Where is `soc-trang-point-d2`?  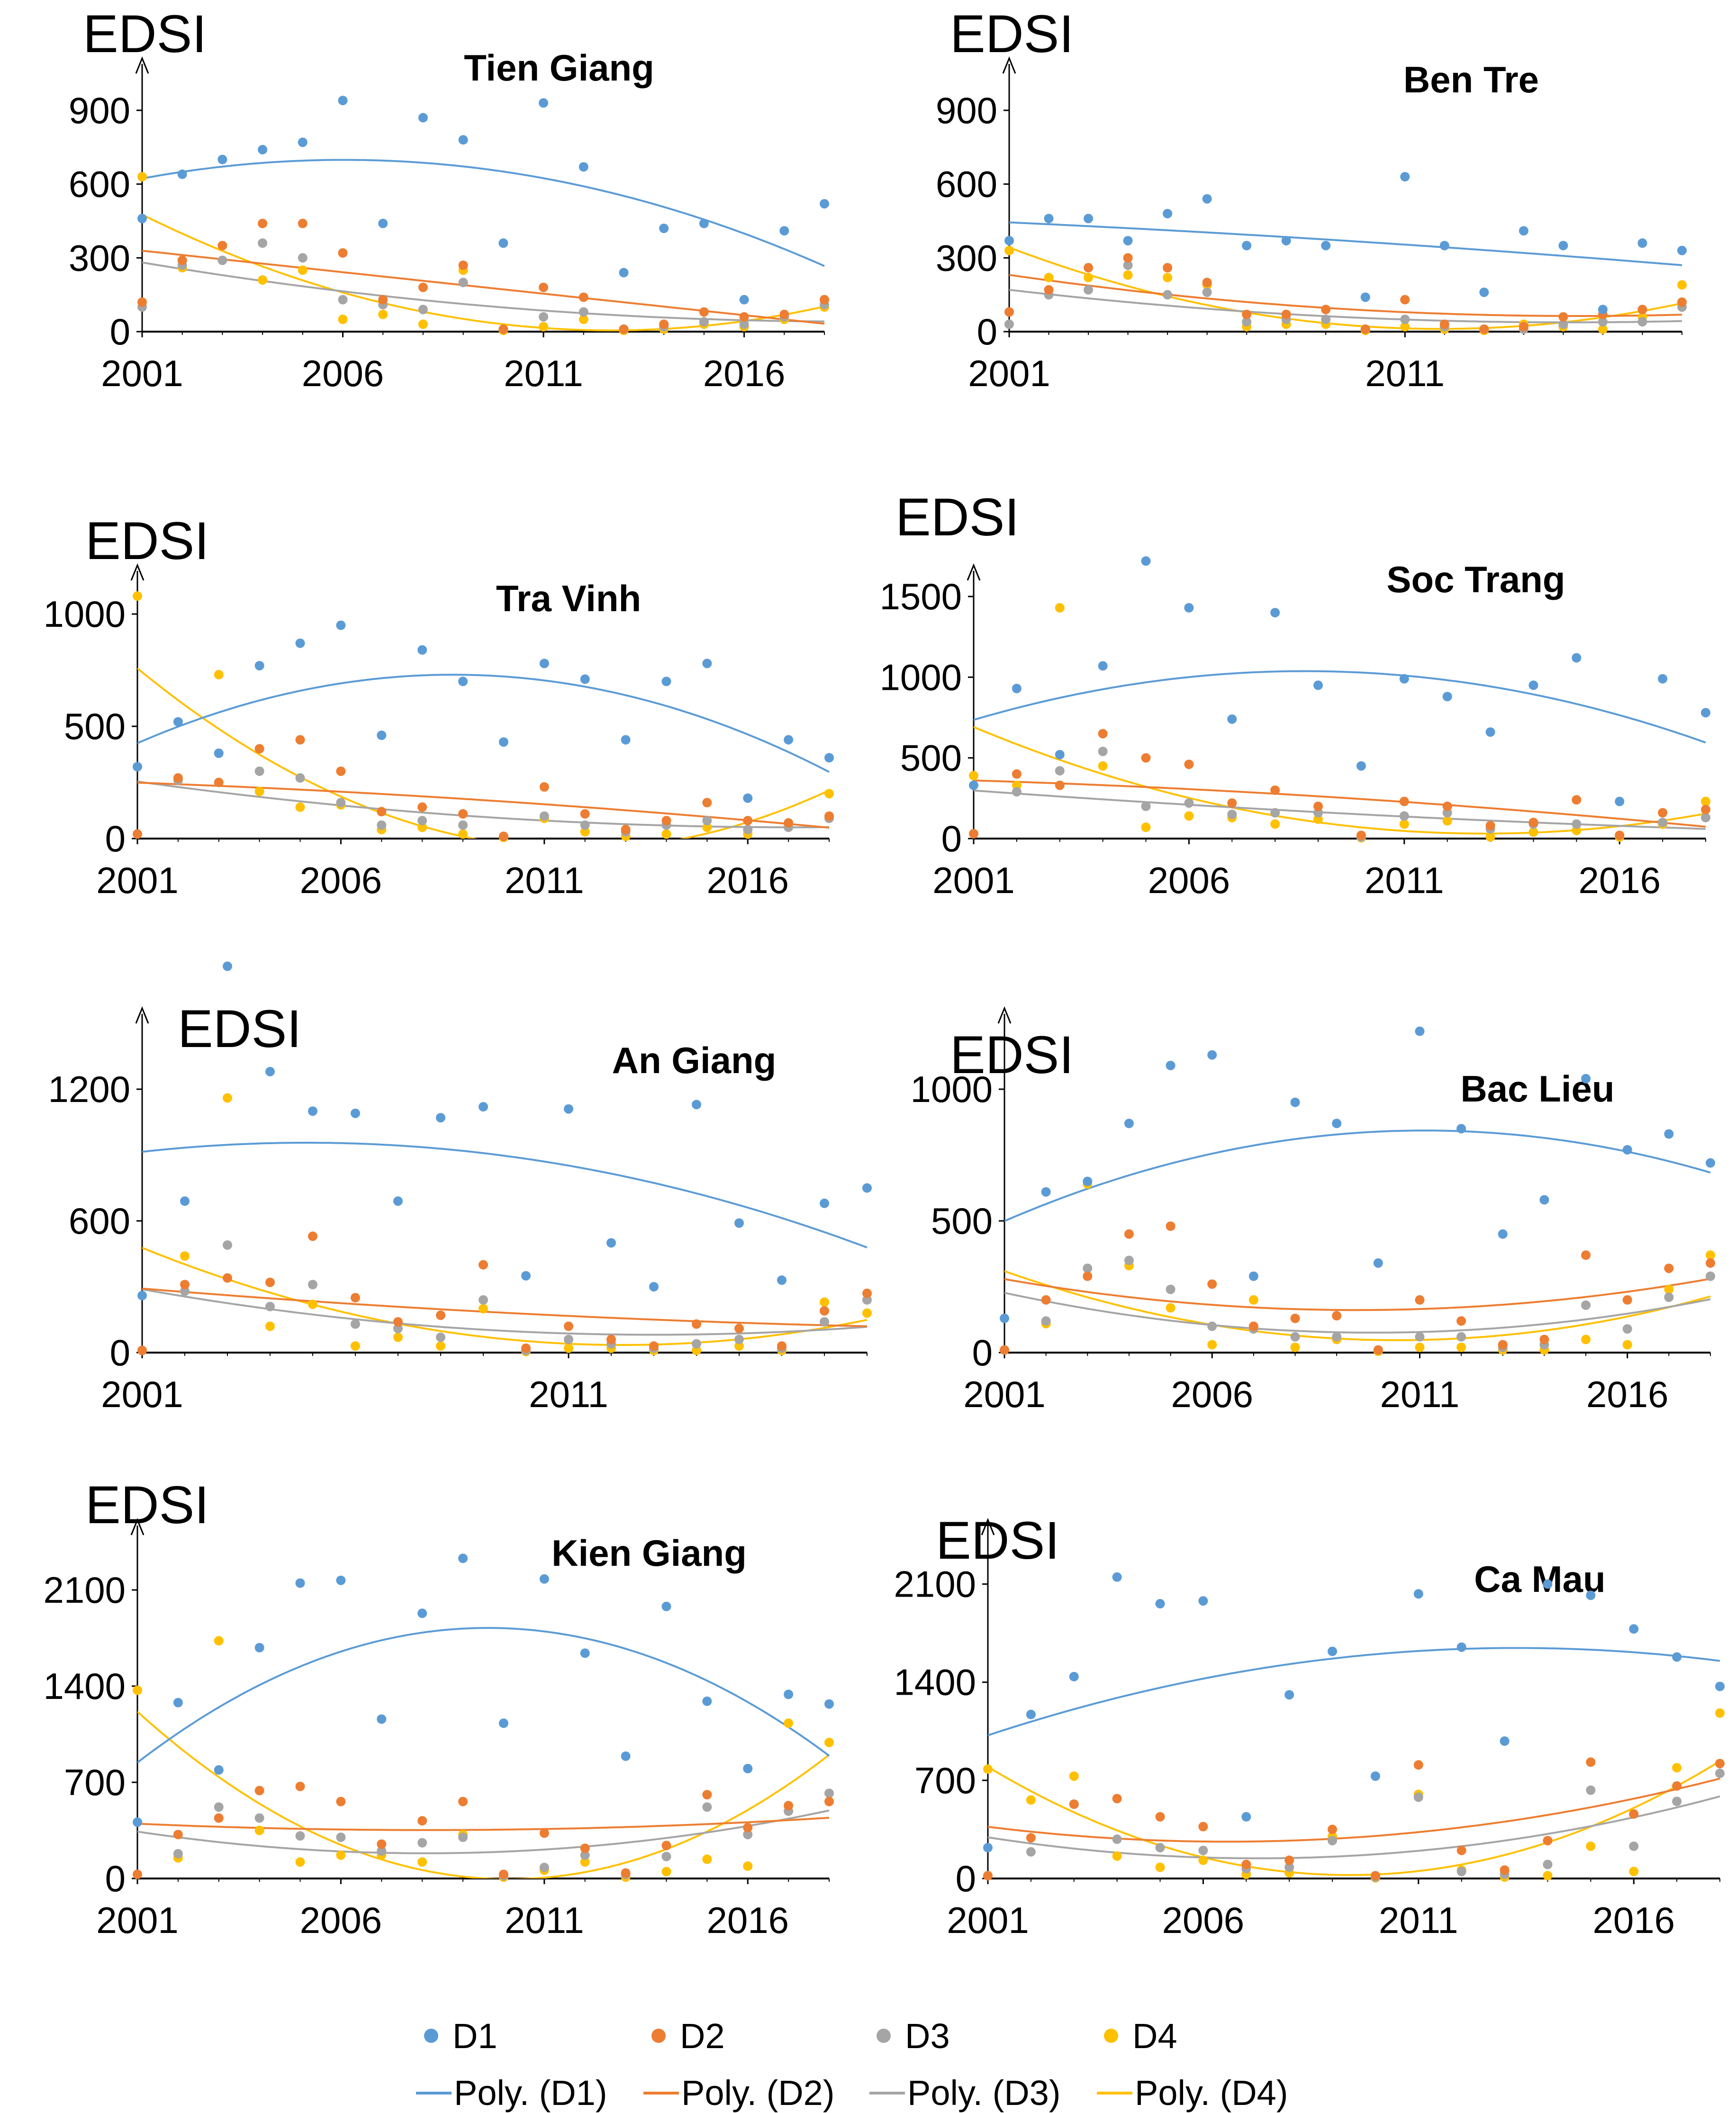
soc-trang-point-d2 is located at coordinates (1060, 785).